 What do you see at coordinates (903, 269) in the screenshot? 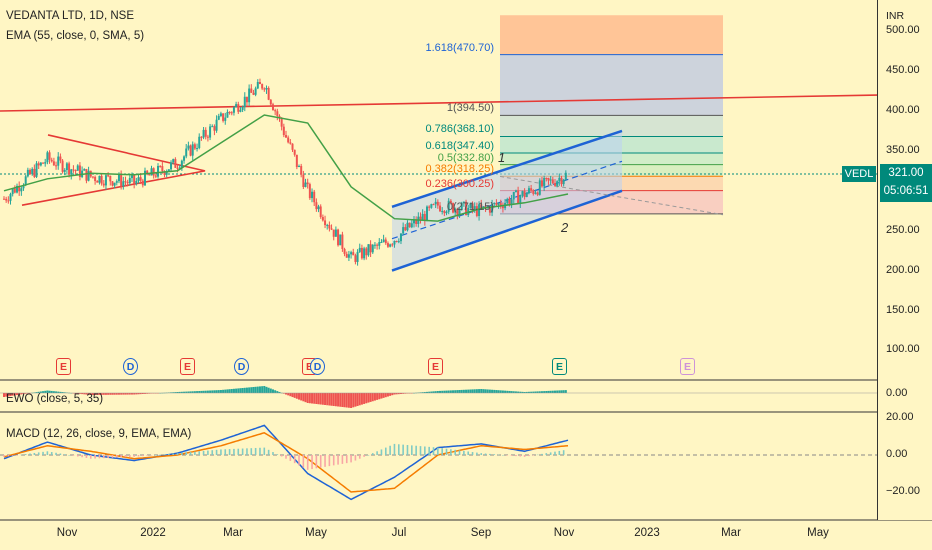
I see `price-tick: 200.00` at bounding box center [903, 269].